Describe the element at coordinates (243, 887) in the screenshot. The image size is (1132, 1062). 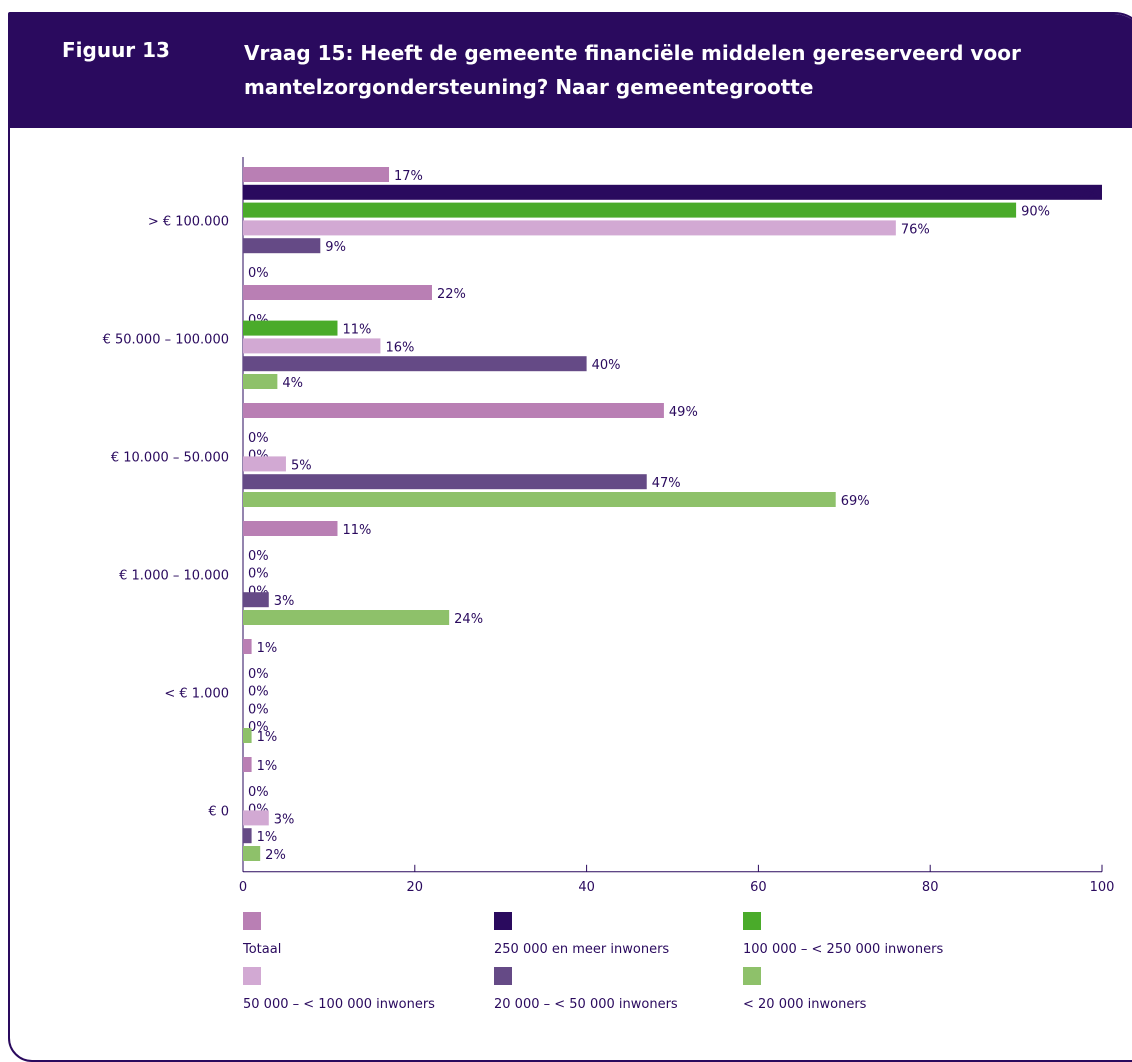
I see `x-tick-label-0: 0` at that location.